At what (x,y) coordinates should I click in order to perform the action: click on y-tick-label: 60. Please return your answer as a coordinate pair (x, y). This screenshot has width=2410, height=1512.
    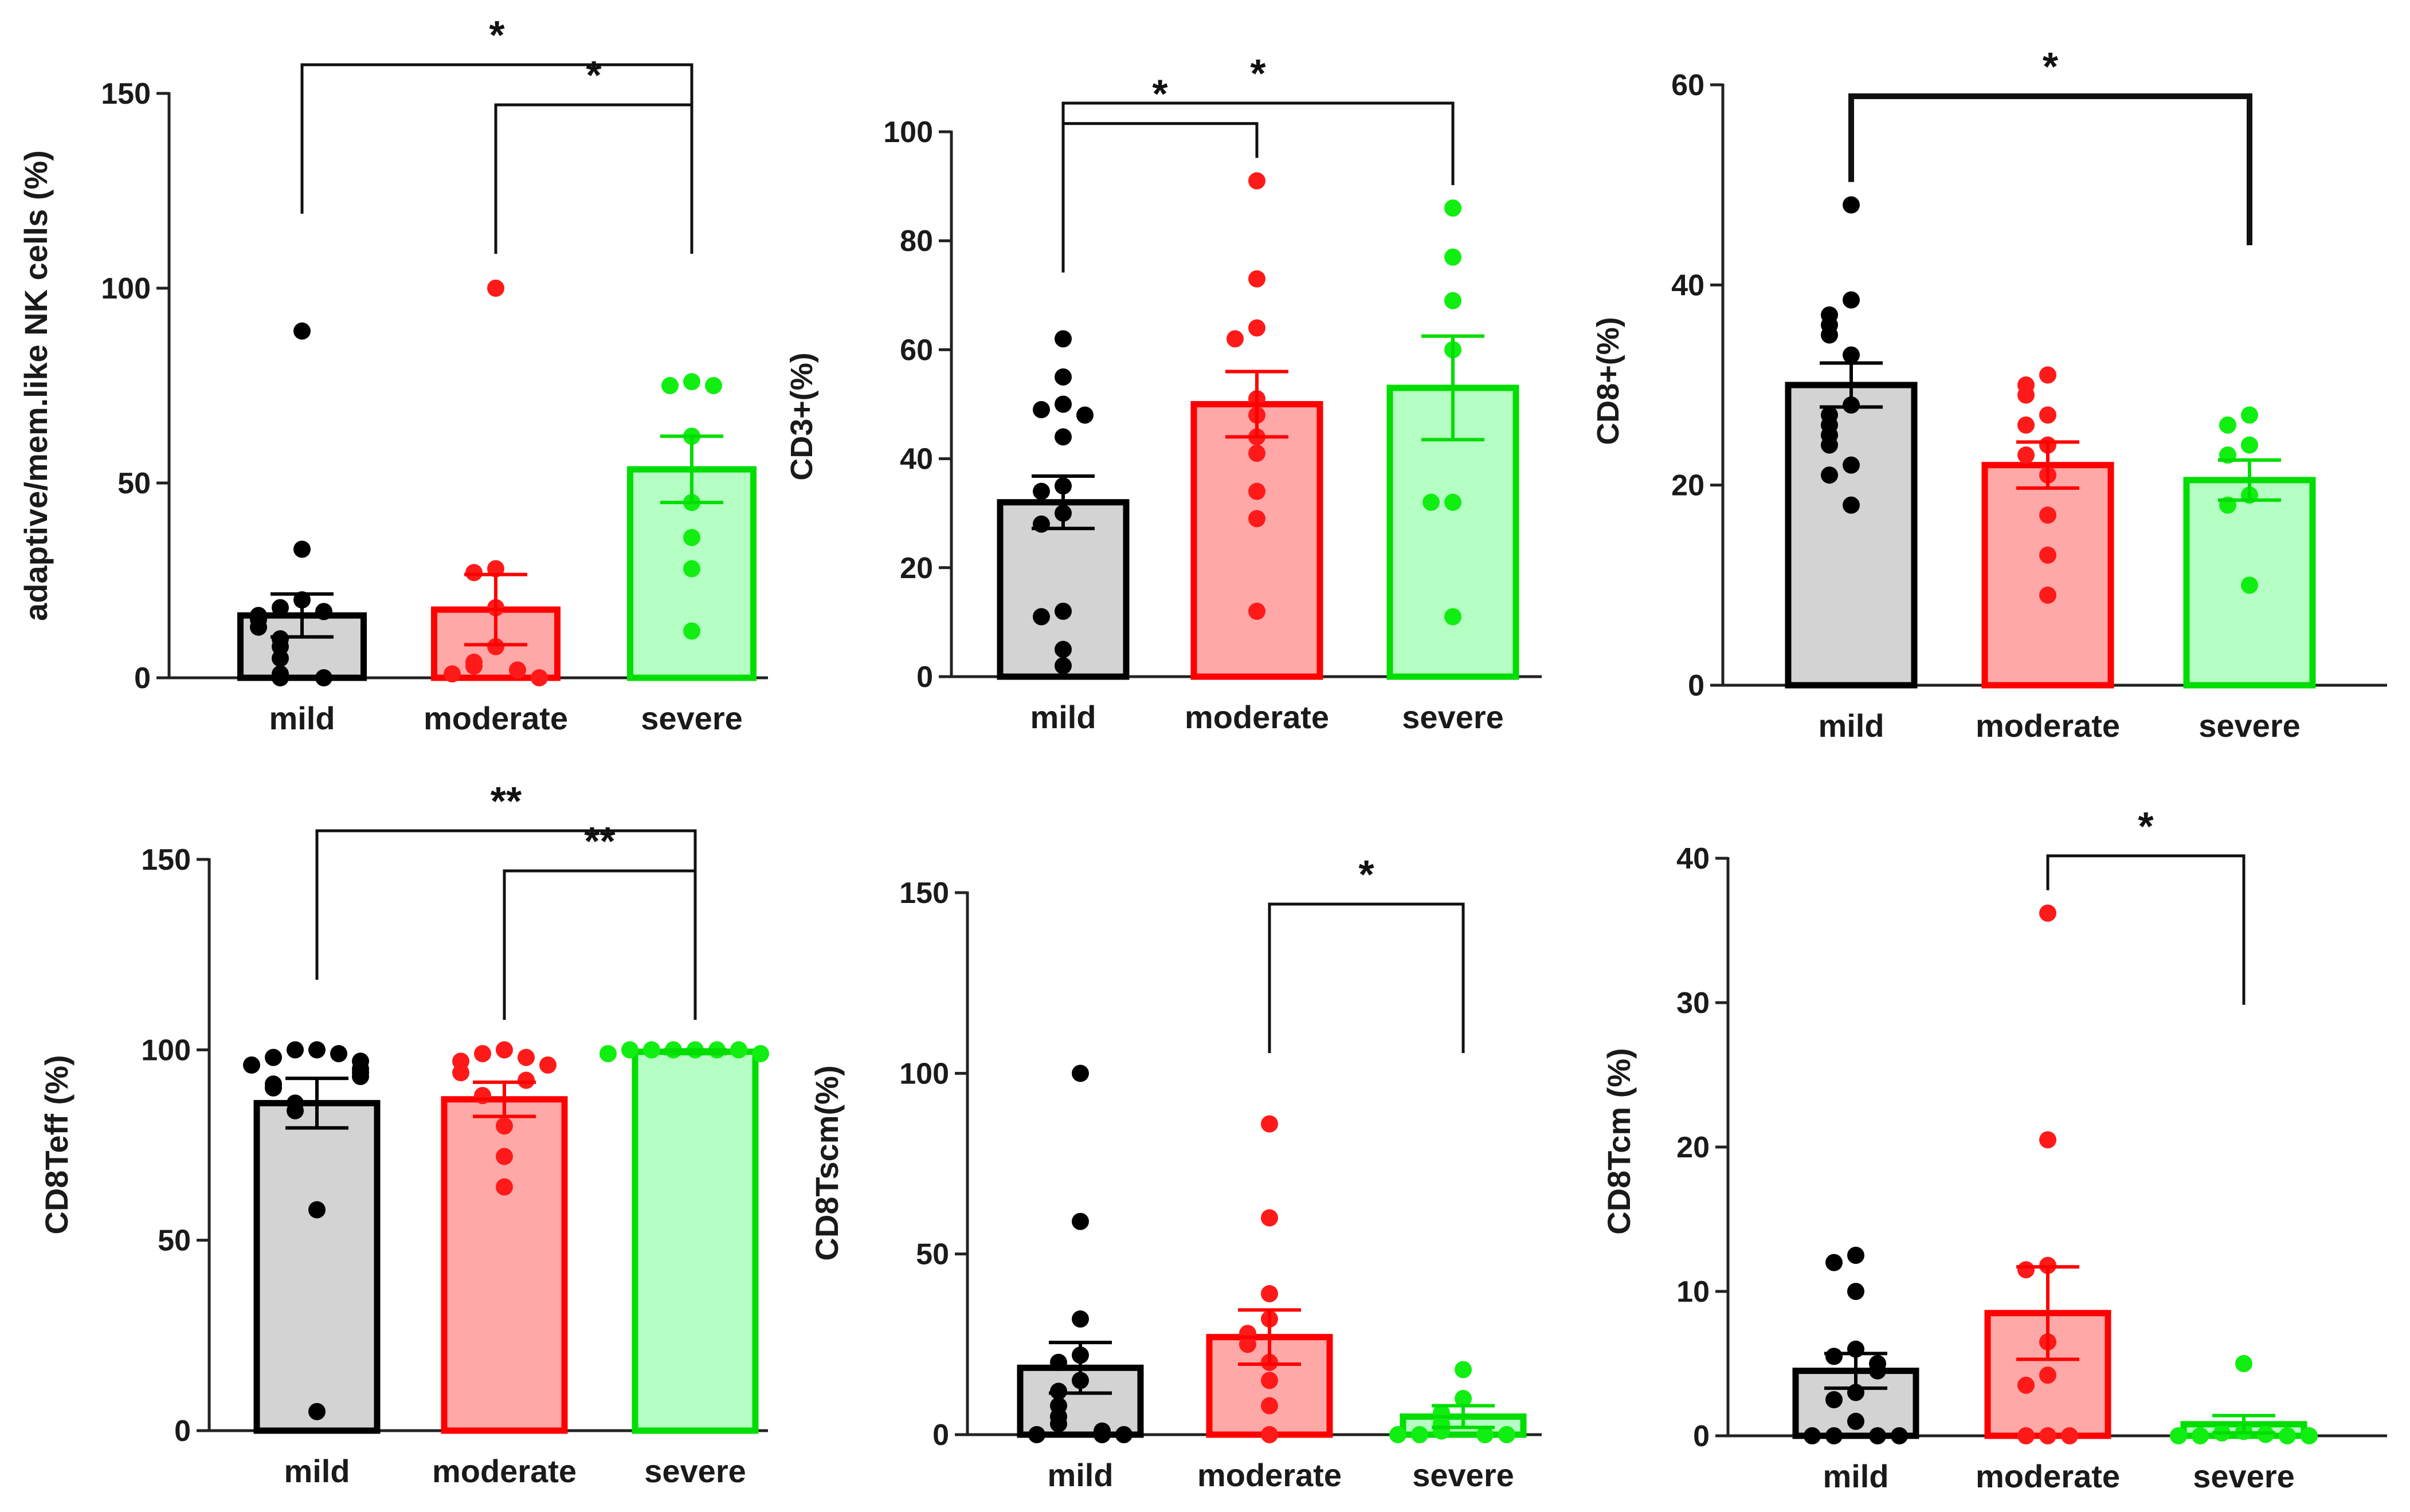
    Looking at the image, I should click on (1687, 86).